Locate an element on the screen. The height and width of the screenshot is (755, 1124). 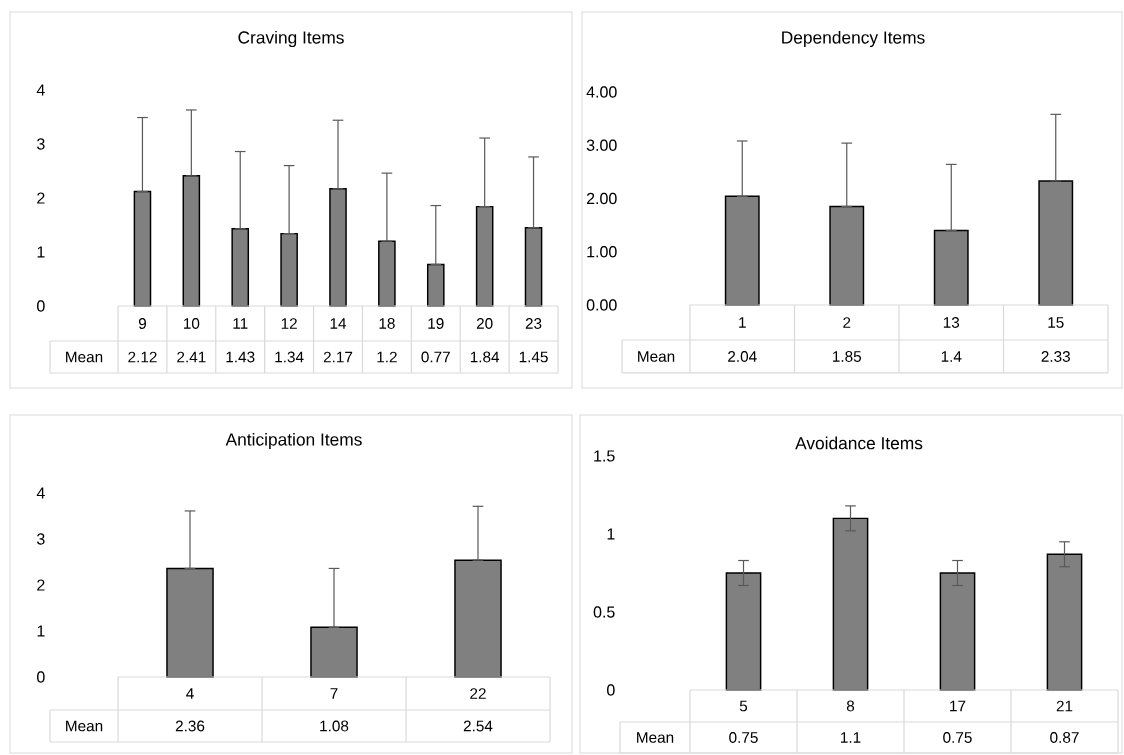
chart-title: Dependency Items is located at coordinates (853, 39).